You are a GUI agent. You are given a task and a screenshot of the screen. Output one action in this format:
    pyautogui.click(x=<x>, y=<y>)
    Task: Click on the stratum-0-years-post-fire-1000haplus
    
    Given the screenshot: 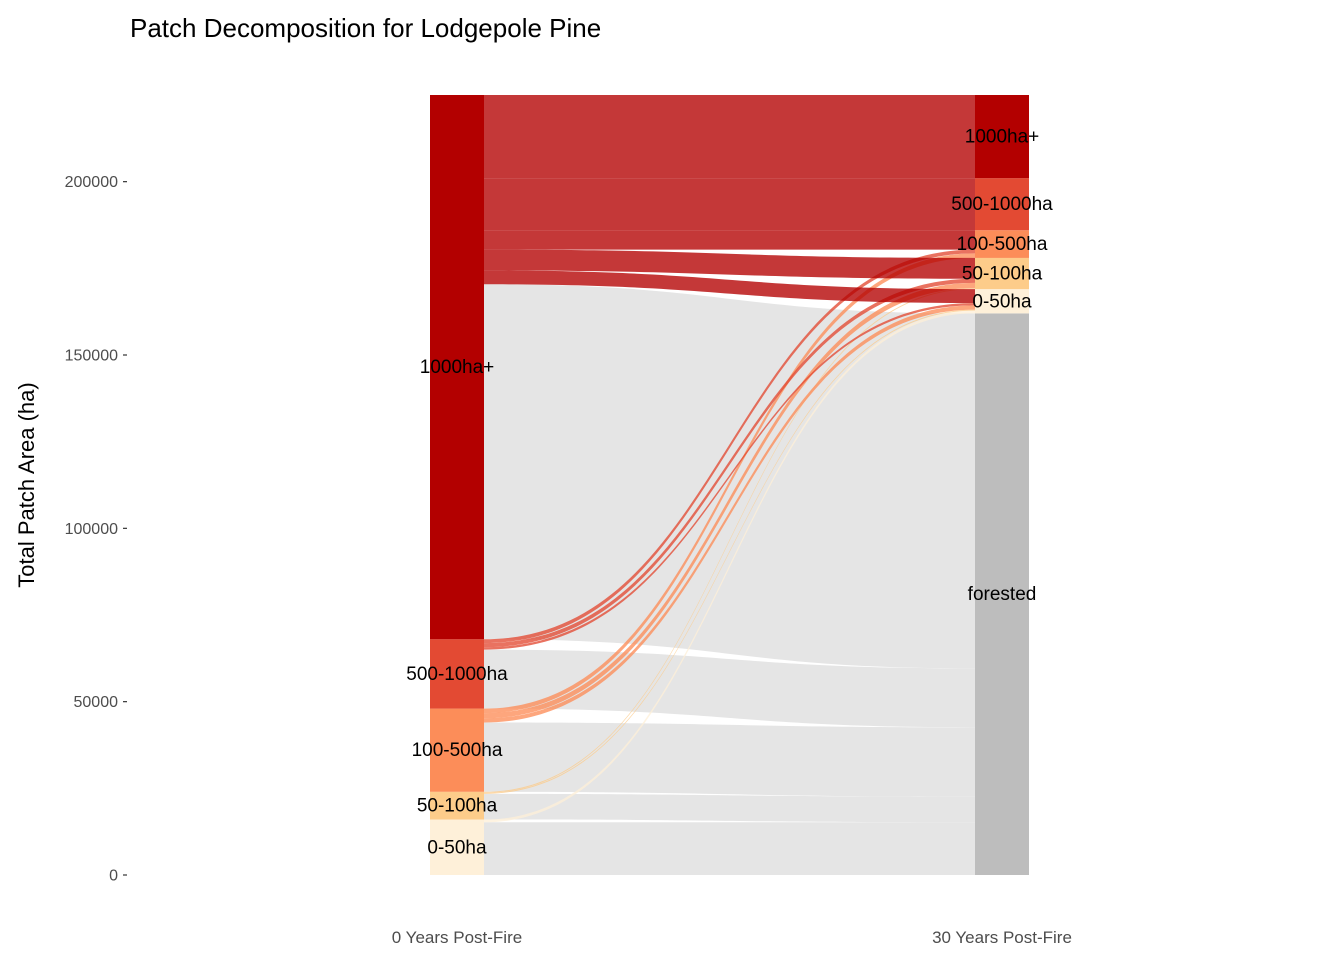 What is the action you would take?
    pyautogui.click(x=457, y=367)
    